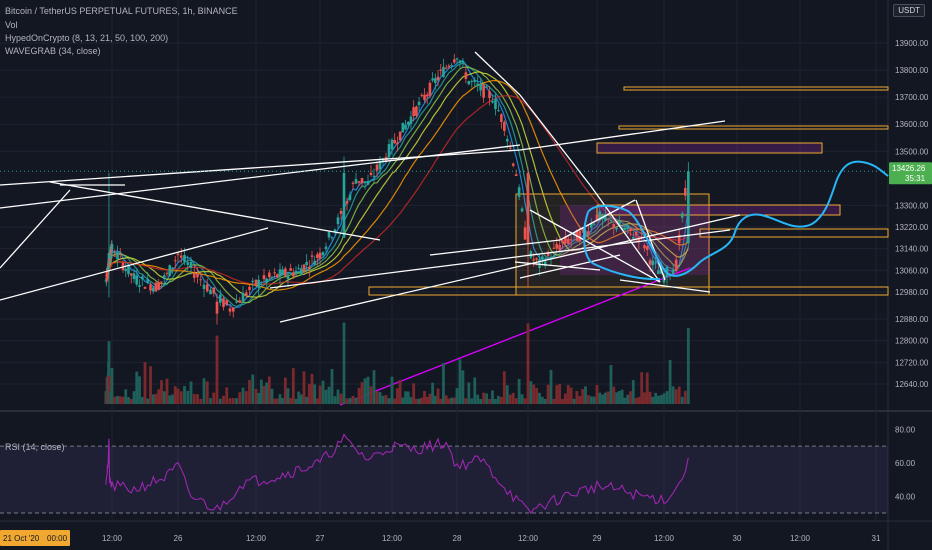  What do you see at coordinates (912, 249) in the screenshot?
I see `price-tick-label: 13140.00` at bounding box center [912, 249].